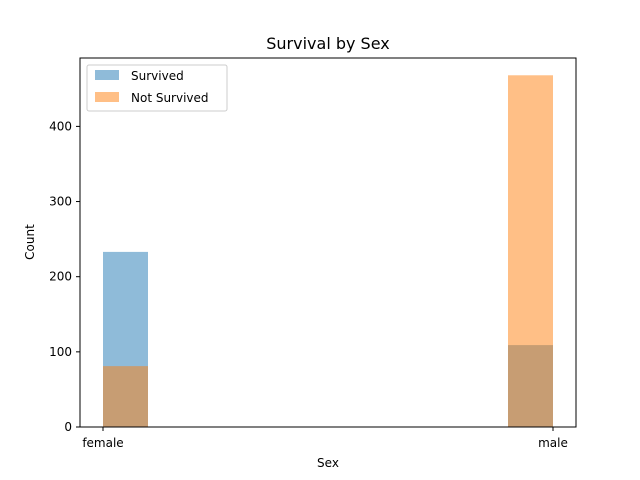  What do you see at coordinates (328, 43) in the screenshot?
I see `chart-title: Survival by Sex` at bounding box center [328, 43].